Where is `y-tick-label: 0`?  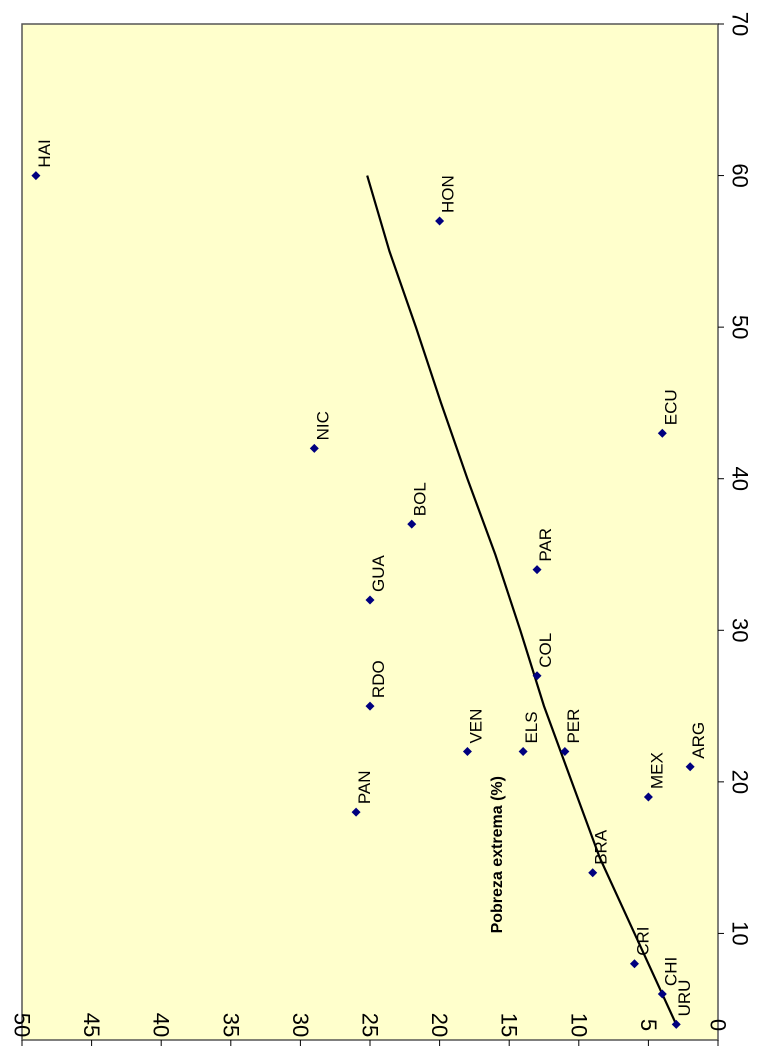
y-tick-label: 0 is located at coordinates (718, 1025).